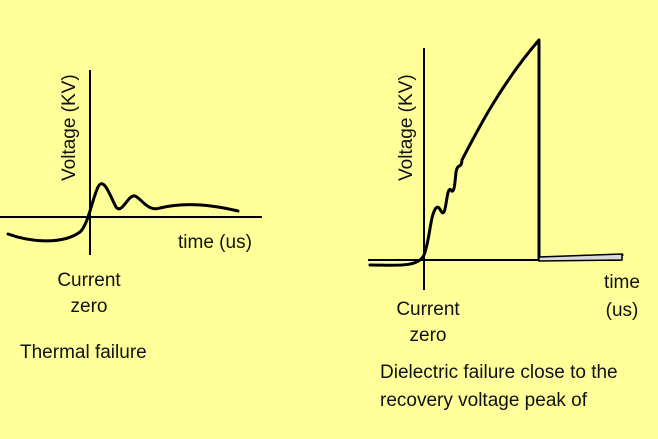 The height and width of the screenshot is (439, 658). What do you see at coordinates (215, 242) in the screenshot?
I see `left-x-axis-label: time (us)` at bounding box center [215, 242].